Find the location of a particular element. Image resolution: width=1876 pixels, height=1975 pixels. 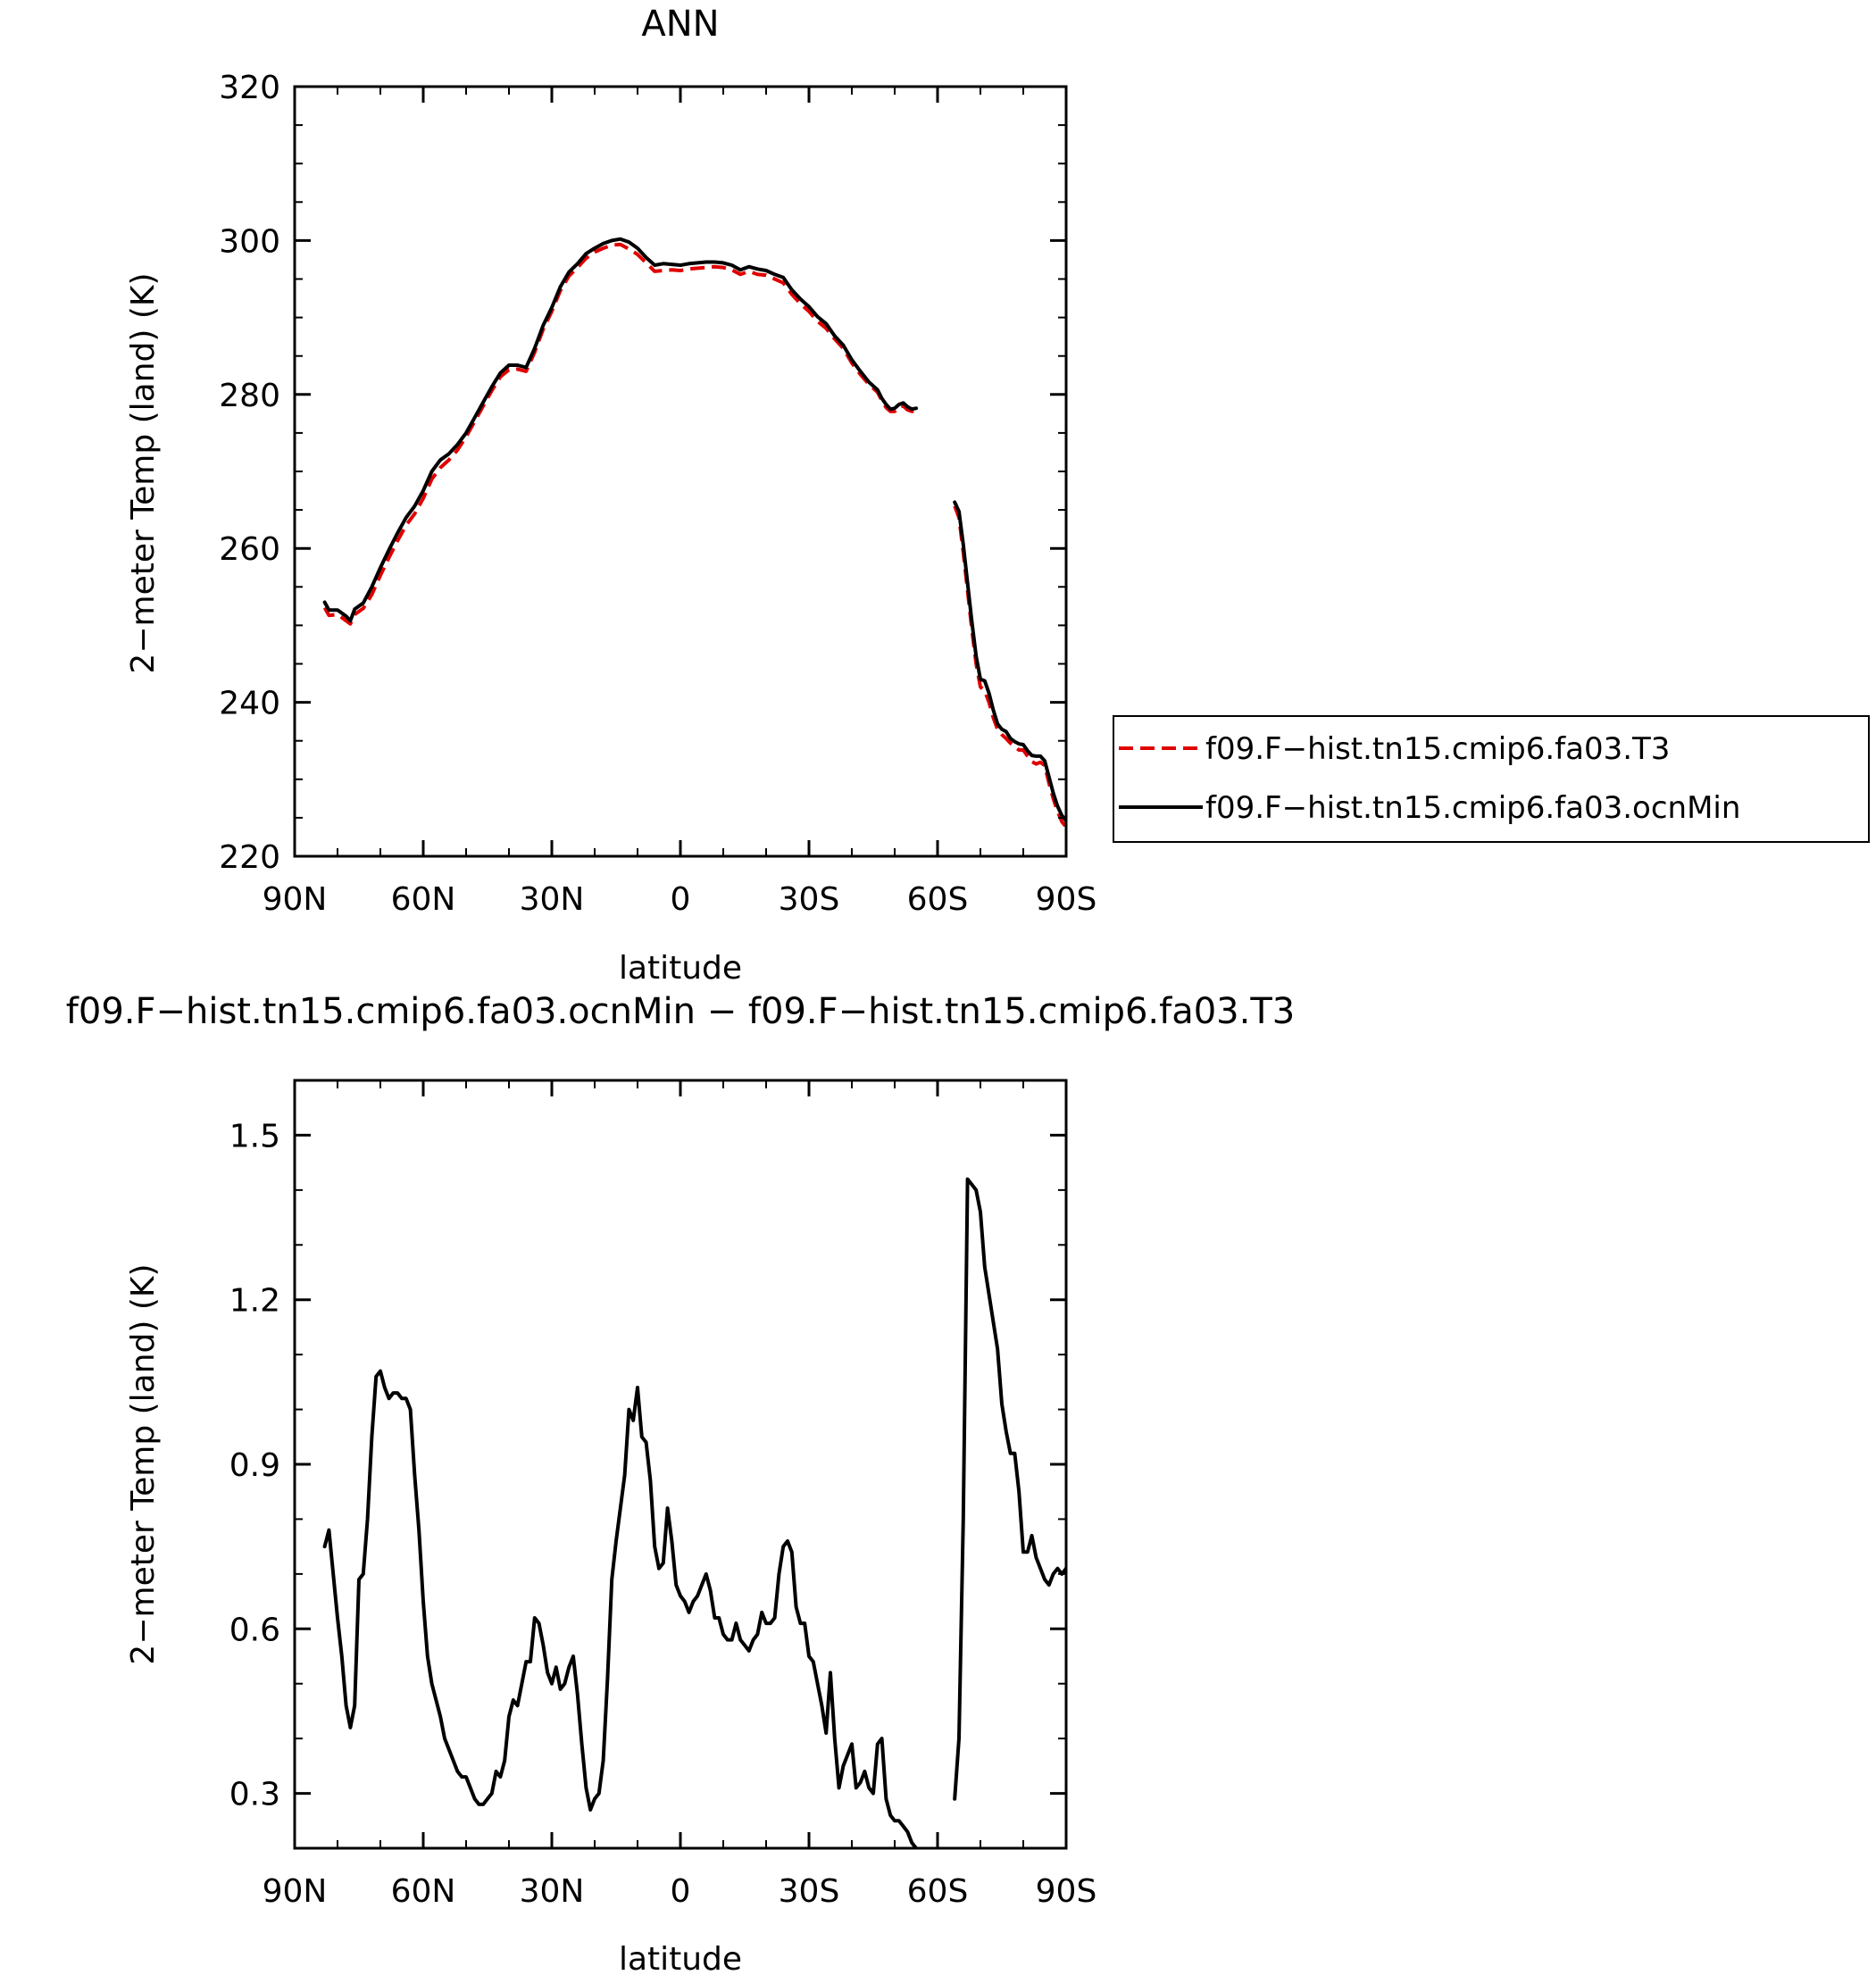

top-y-axis-label: 2−meter Temp (land) (K) is located at coordinates (143, 473).